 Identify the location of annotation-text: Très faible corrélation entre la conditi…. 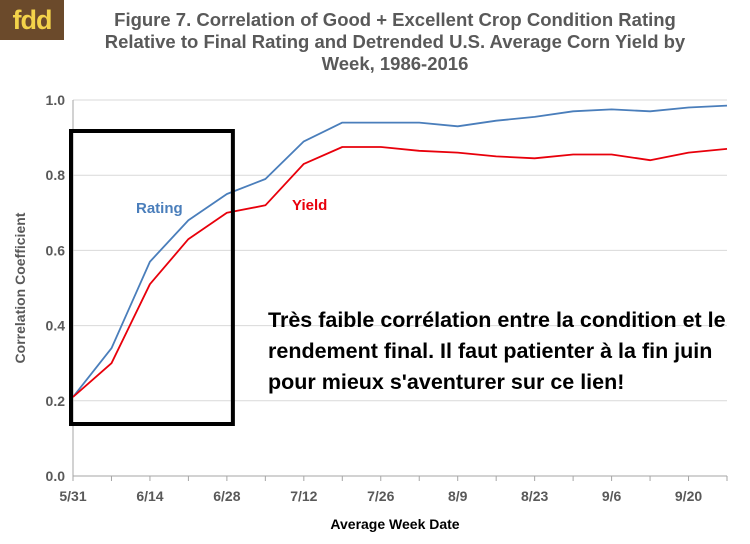
(497, 351).